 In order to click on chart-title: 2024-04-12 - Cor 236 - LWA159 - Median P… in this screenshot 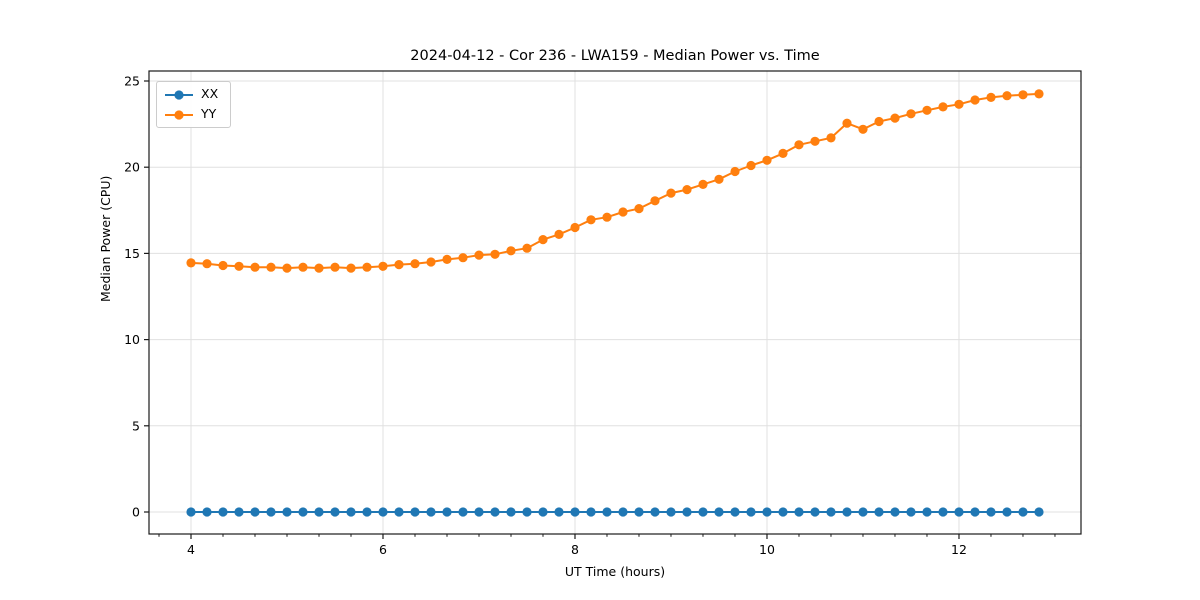, I will do `click(615, 56)`.